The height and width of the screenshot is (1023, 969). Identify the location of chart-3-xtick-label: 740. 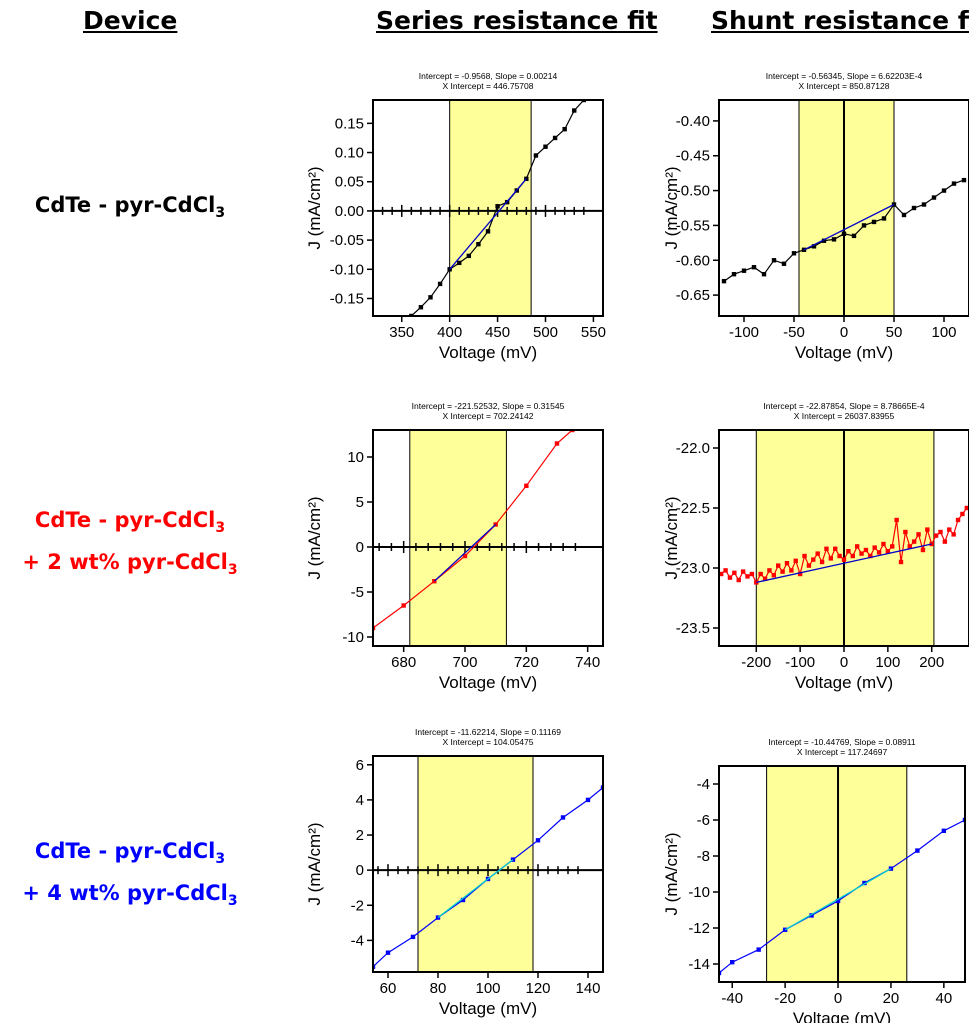
(587, 662).